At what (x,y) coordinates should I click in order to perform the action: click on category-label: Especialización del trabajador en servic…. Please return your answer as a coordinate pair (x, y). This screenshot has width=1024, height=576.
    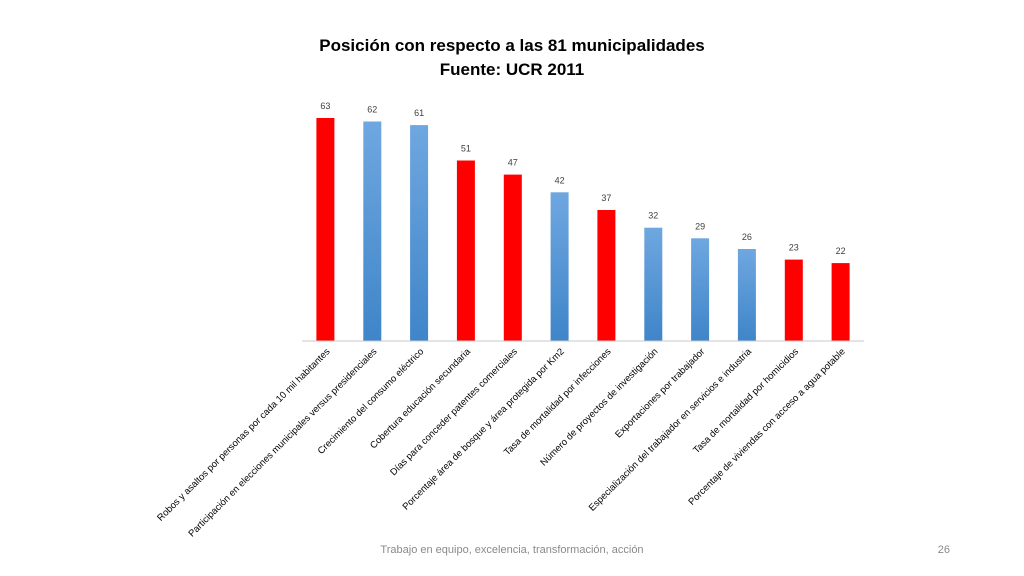
    Looking at the image, I should click on (671, 430).